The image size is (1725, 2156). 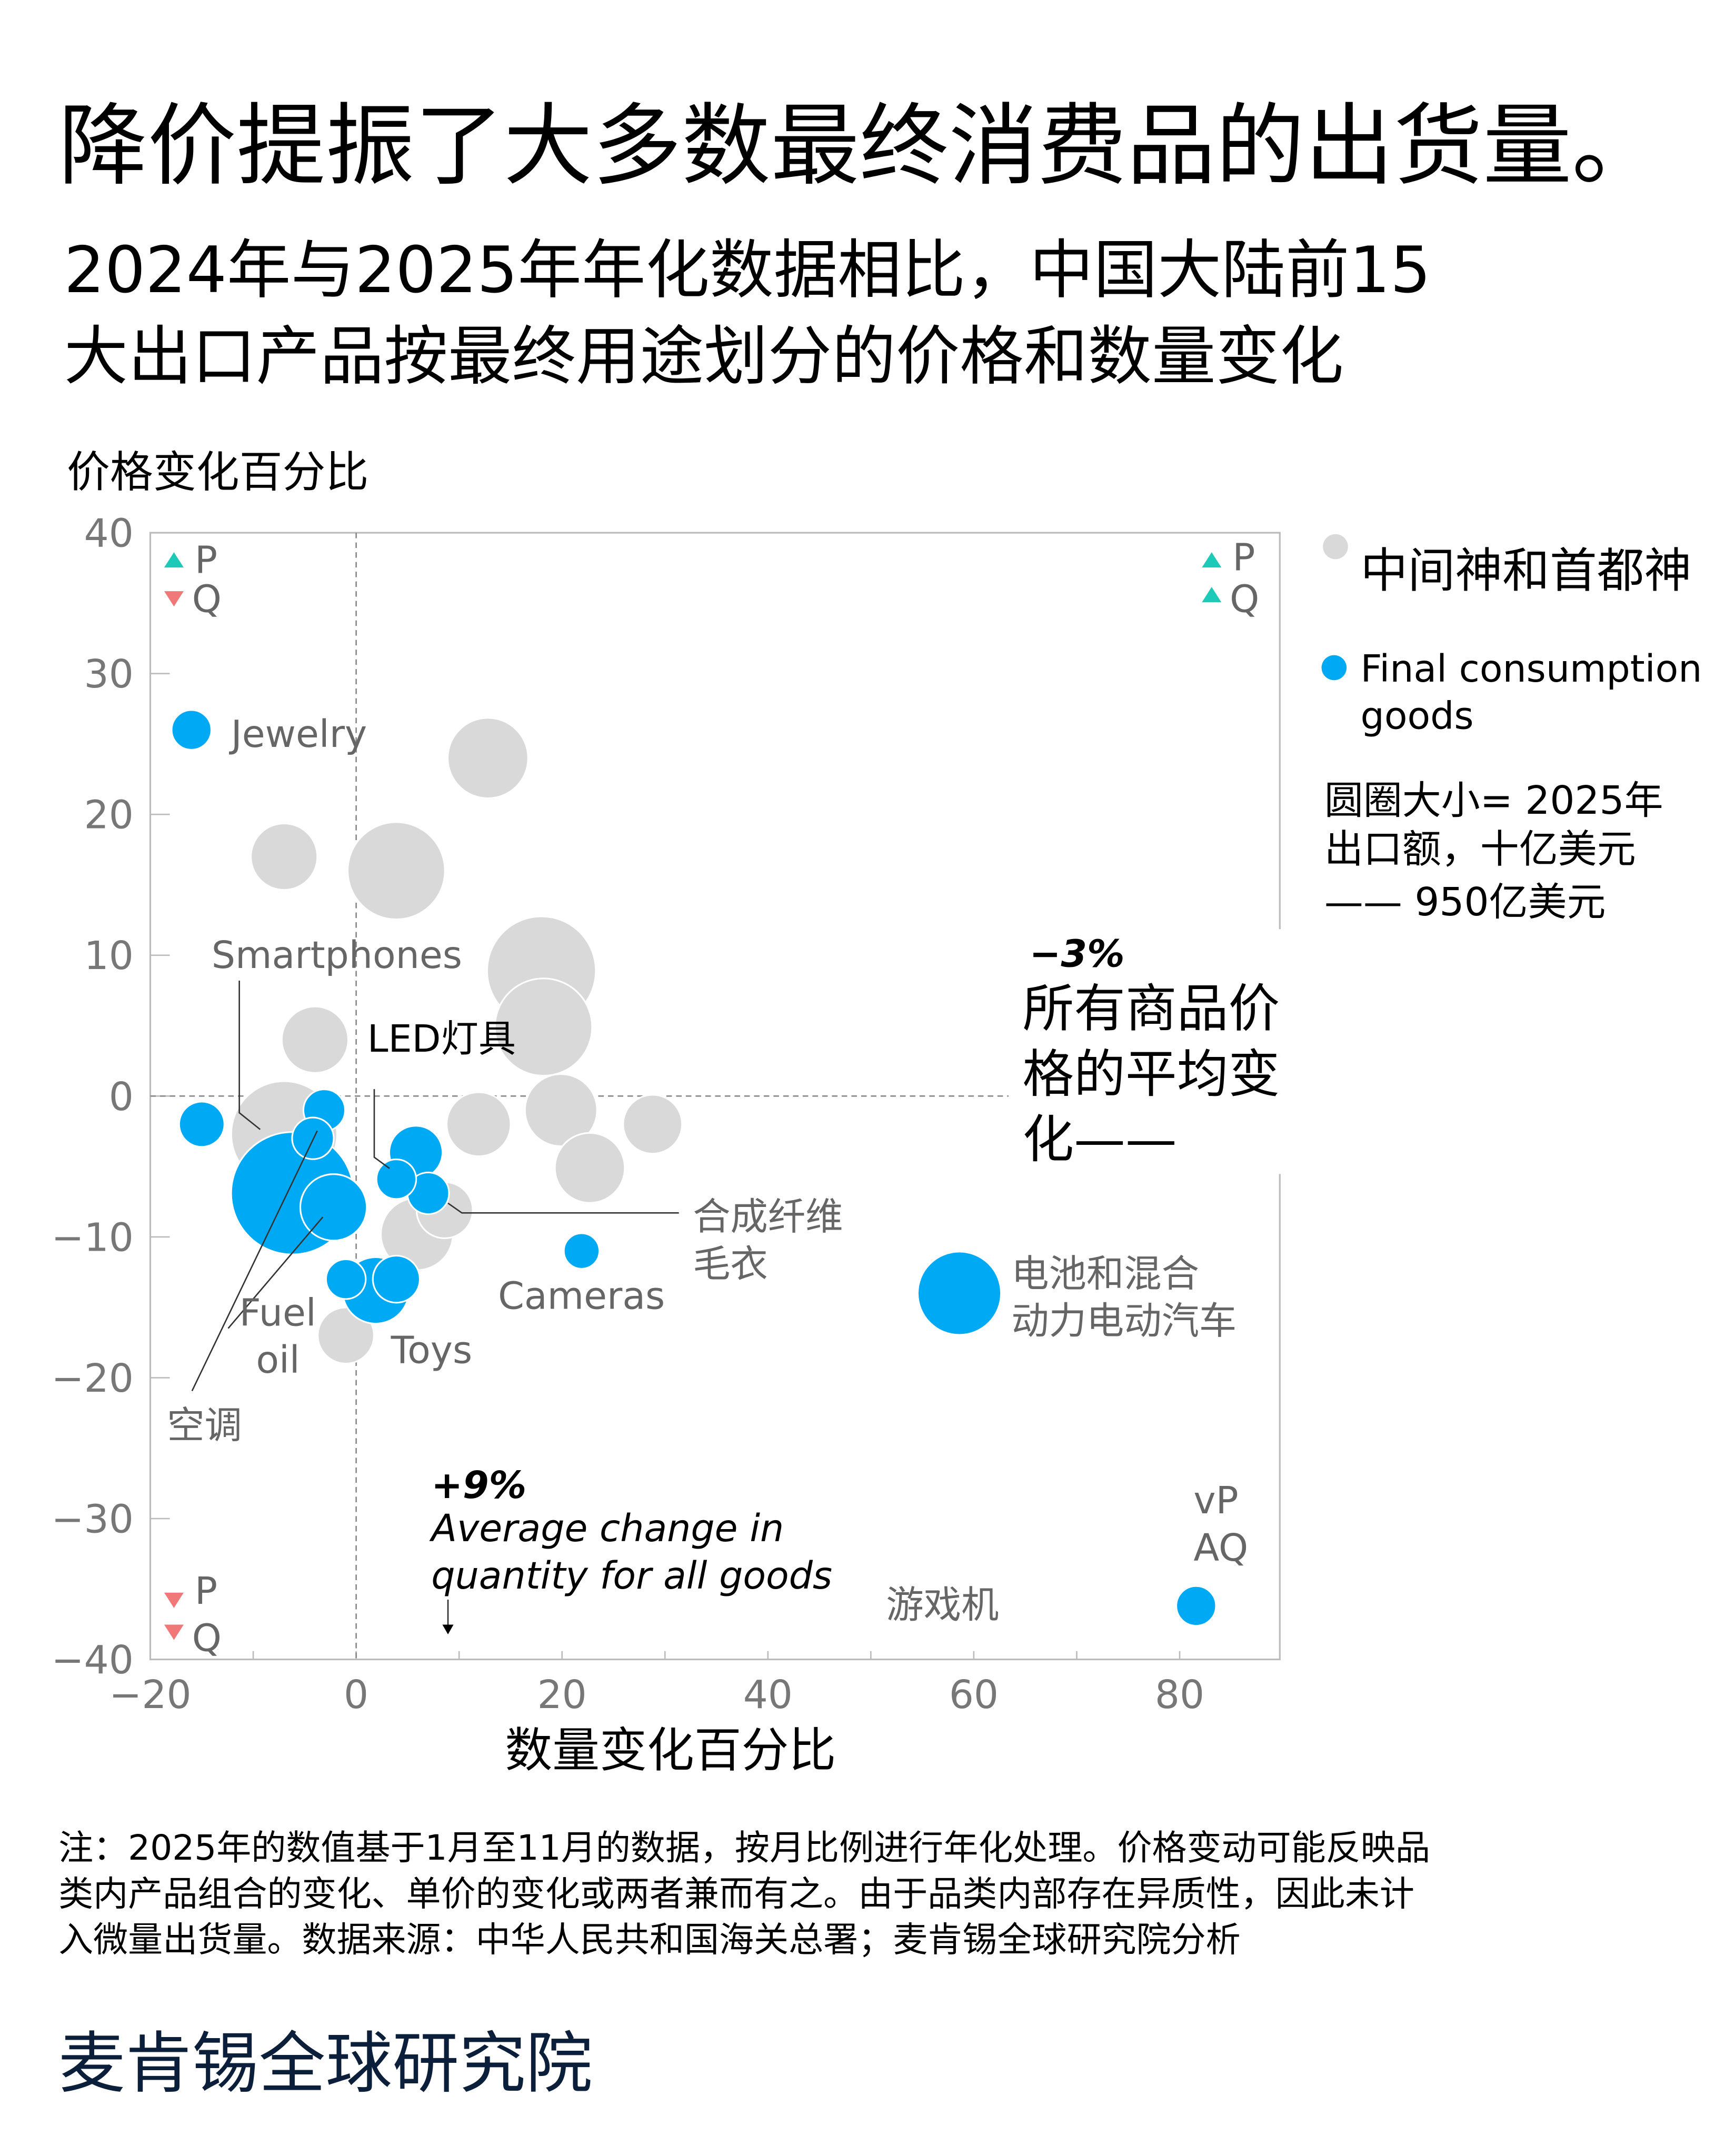 What do you see at coordinates (278, 1312) in the screenshot?
I see `label-fuel-1: Fuel` at bounding box center [278, 1312].